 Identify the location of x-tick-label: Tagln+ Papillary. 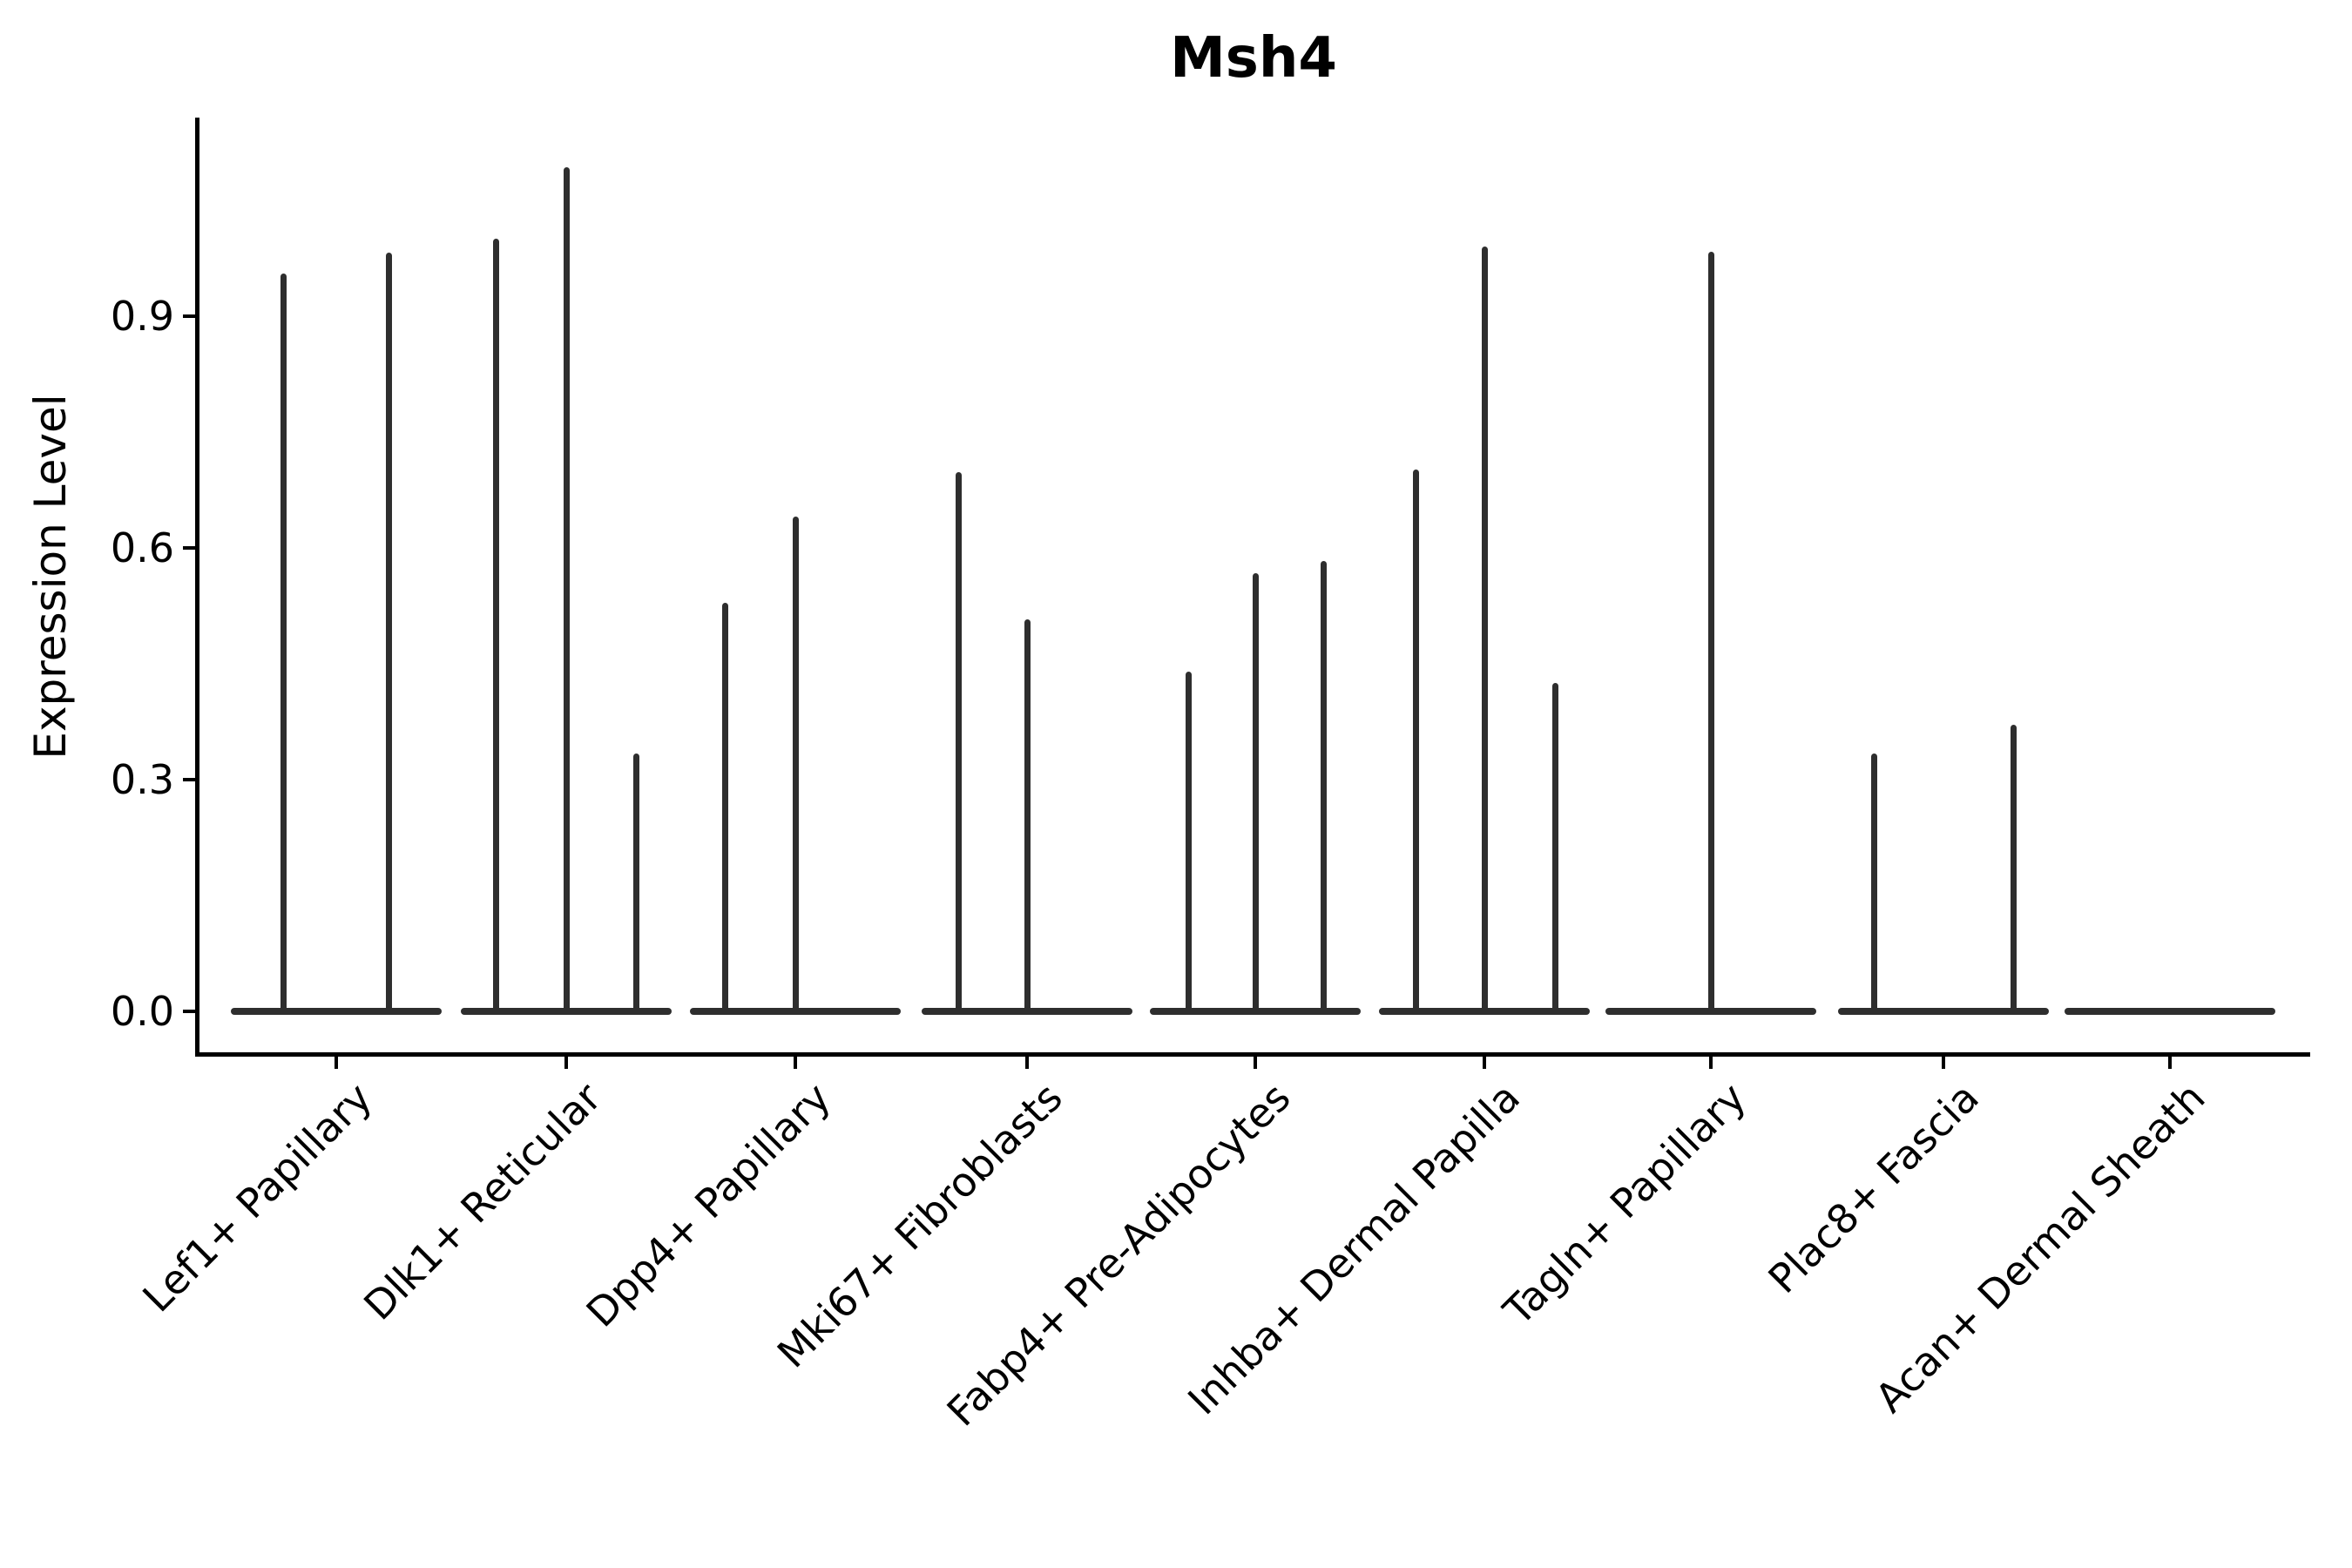
(1625, 1204).